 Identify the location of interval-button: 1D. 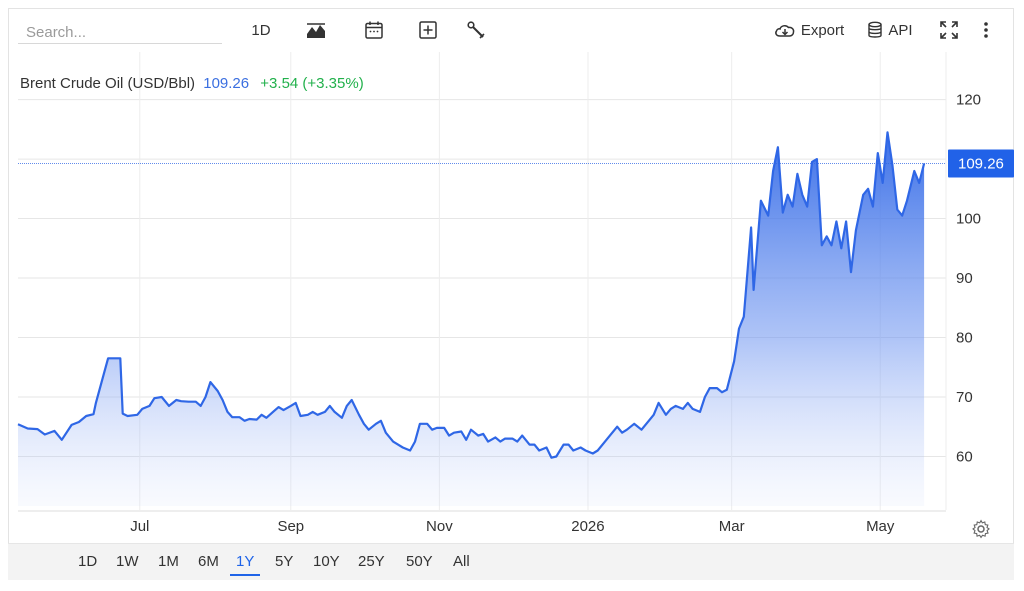
(261, 30).